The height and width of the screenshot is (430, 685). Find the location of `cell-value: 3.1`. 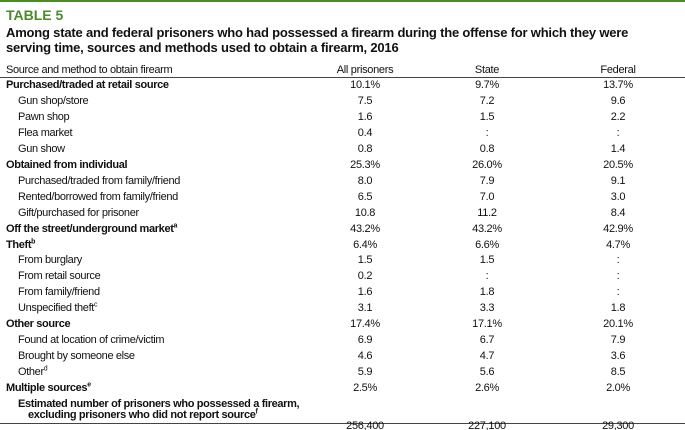

cell-value: 3.1 is located at coordinates (365, 308).